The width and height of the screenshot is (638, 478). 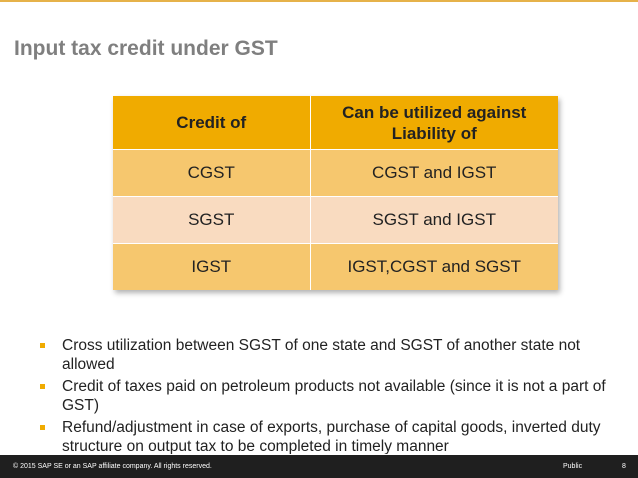 I want to click on cell-credit: IGST, so click(x=211, y=266).